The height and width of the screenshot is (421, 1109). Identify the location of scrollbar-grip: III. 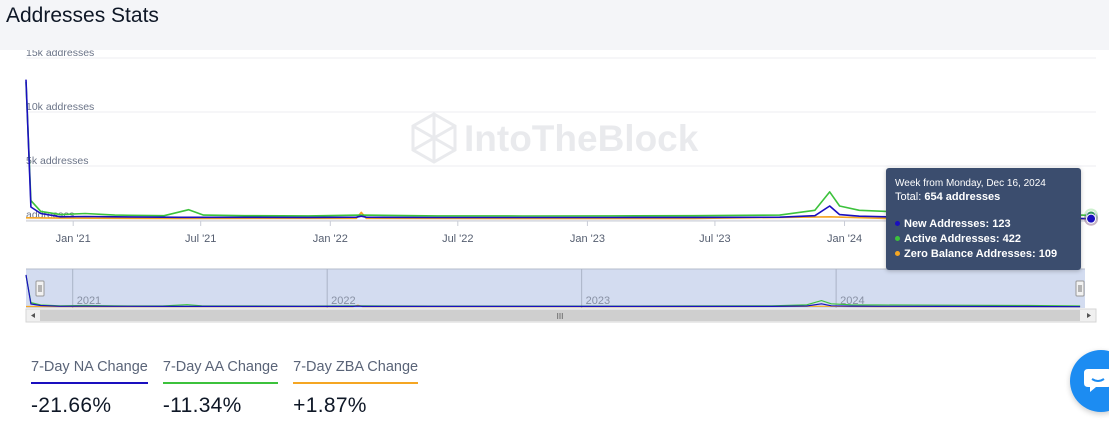
(560, 316).